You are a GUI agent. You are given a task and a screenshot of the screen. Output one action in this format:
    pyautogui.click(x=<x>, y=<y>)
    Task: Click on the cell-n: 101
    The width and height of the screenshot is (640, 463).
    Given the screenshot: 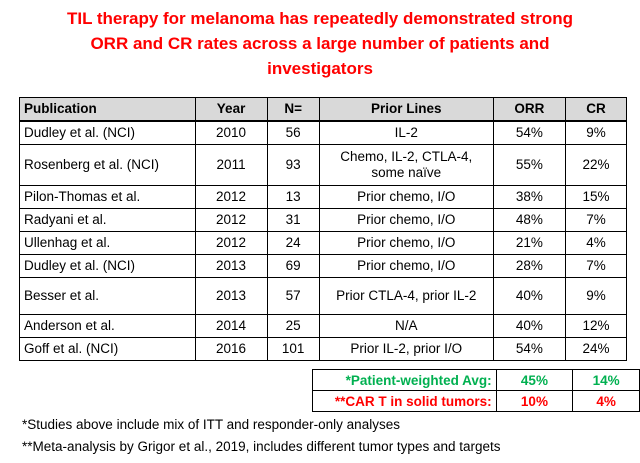 What is the action you would take?
    pyautogui.click(x=293, y=349)
    